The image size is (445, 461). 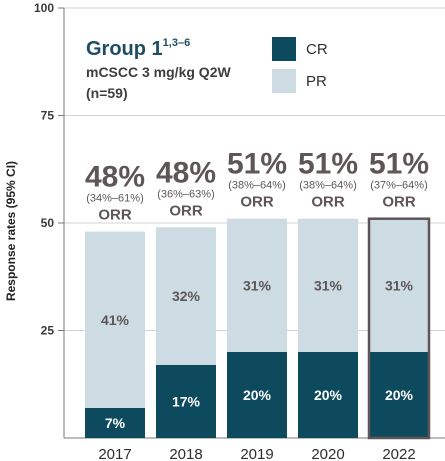 What do you see at coordinates (300, 65) in the screenshot?
I see `legend: CR PR` at bounding box center [300, 65].